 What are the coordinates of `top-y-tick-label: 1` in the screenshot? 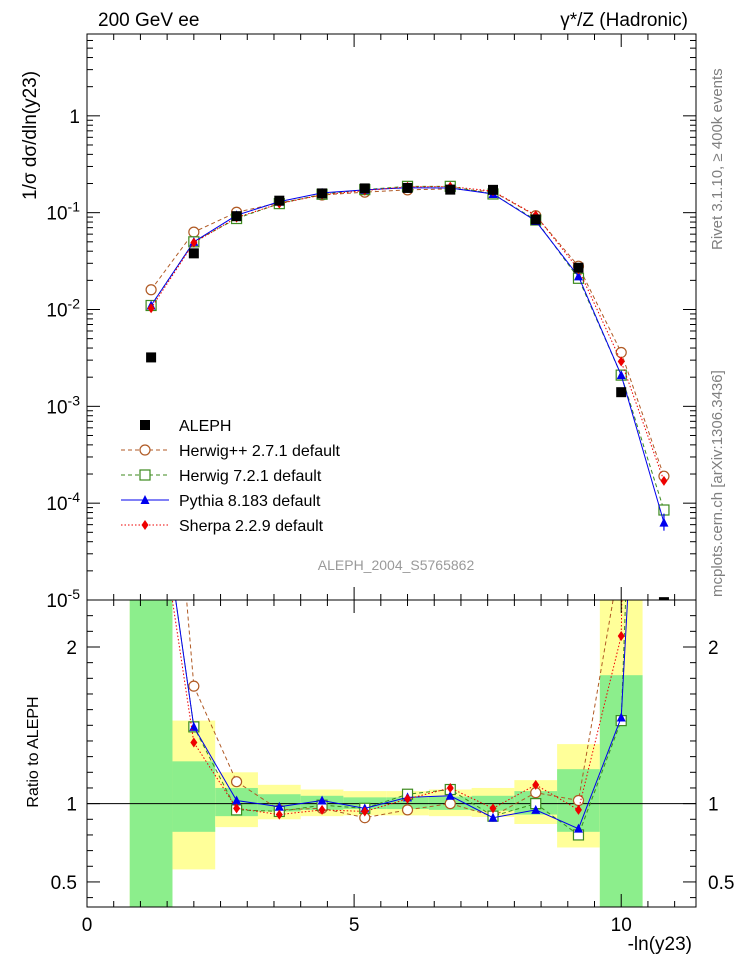 It's located at (74, 117).